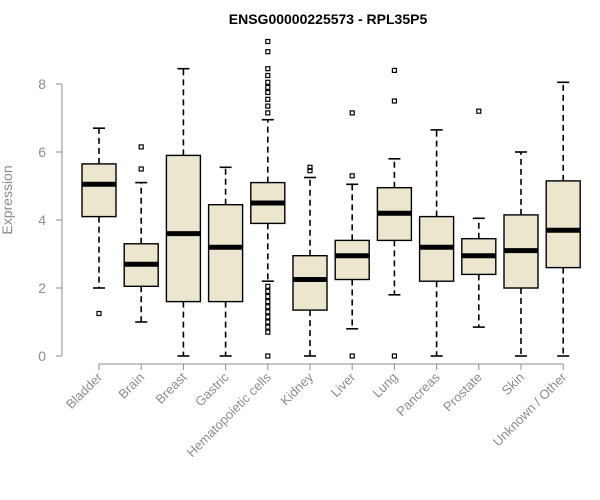 Image resolution: width=600 pixels, height=500 pixels. Describe the element at coordinates (42, 152) in the screenshot. I see `y-tick-label: 6` at that location.